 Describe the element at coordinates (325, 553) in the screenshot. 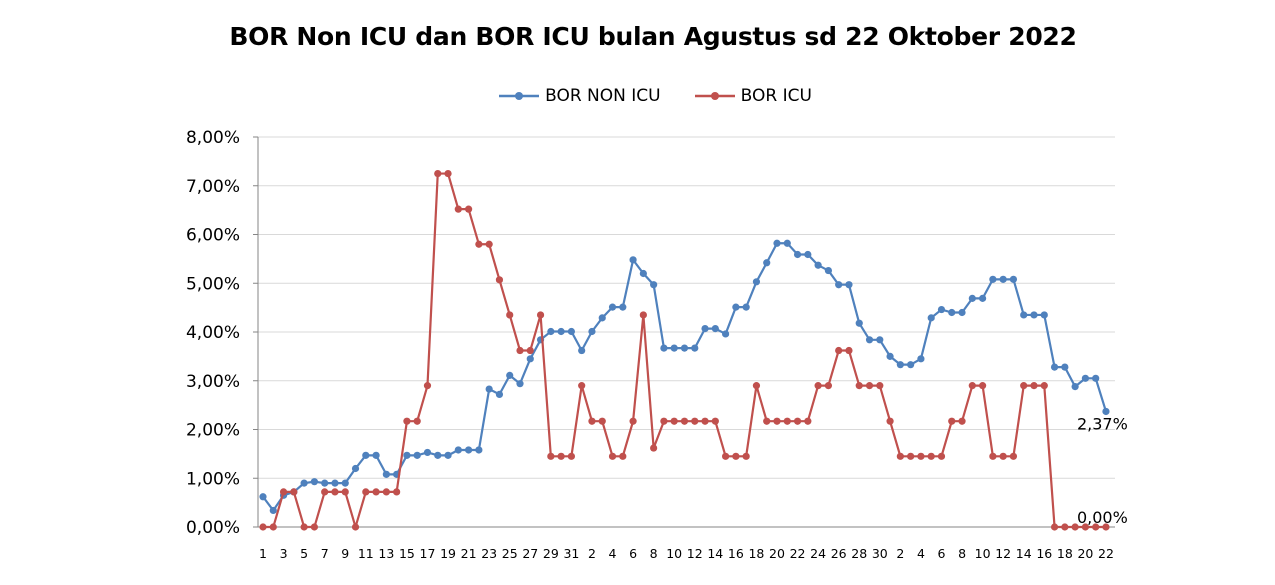

I see `x-tick-label: 7` at that location.